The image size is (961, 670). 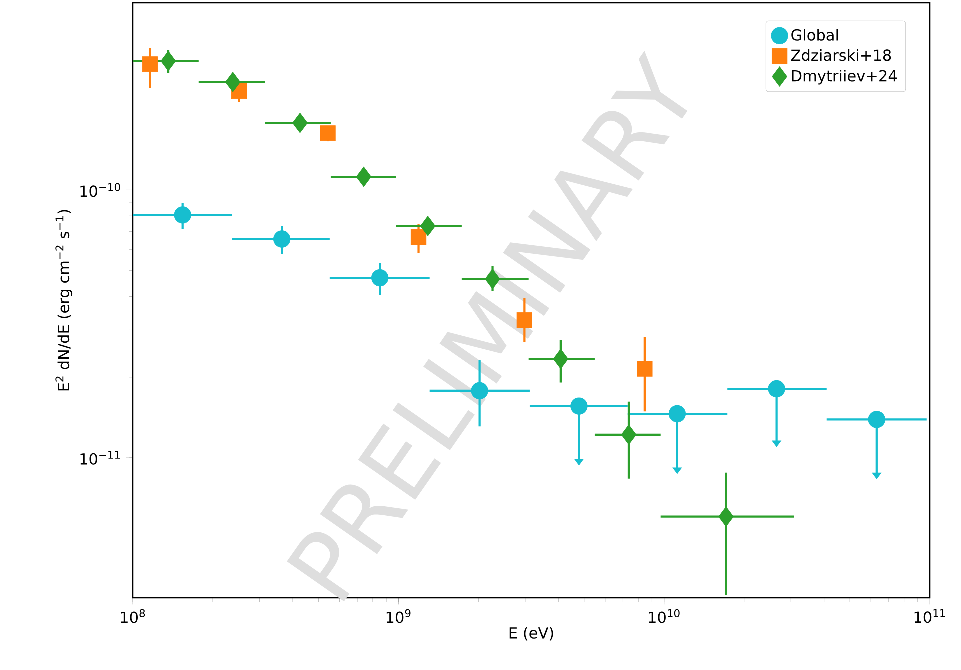 What do you see at coordinates (930, 616) in the screenshot?
I see `x-tick-label: 10$^{11}$` at bounding box center [930, 616].